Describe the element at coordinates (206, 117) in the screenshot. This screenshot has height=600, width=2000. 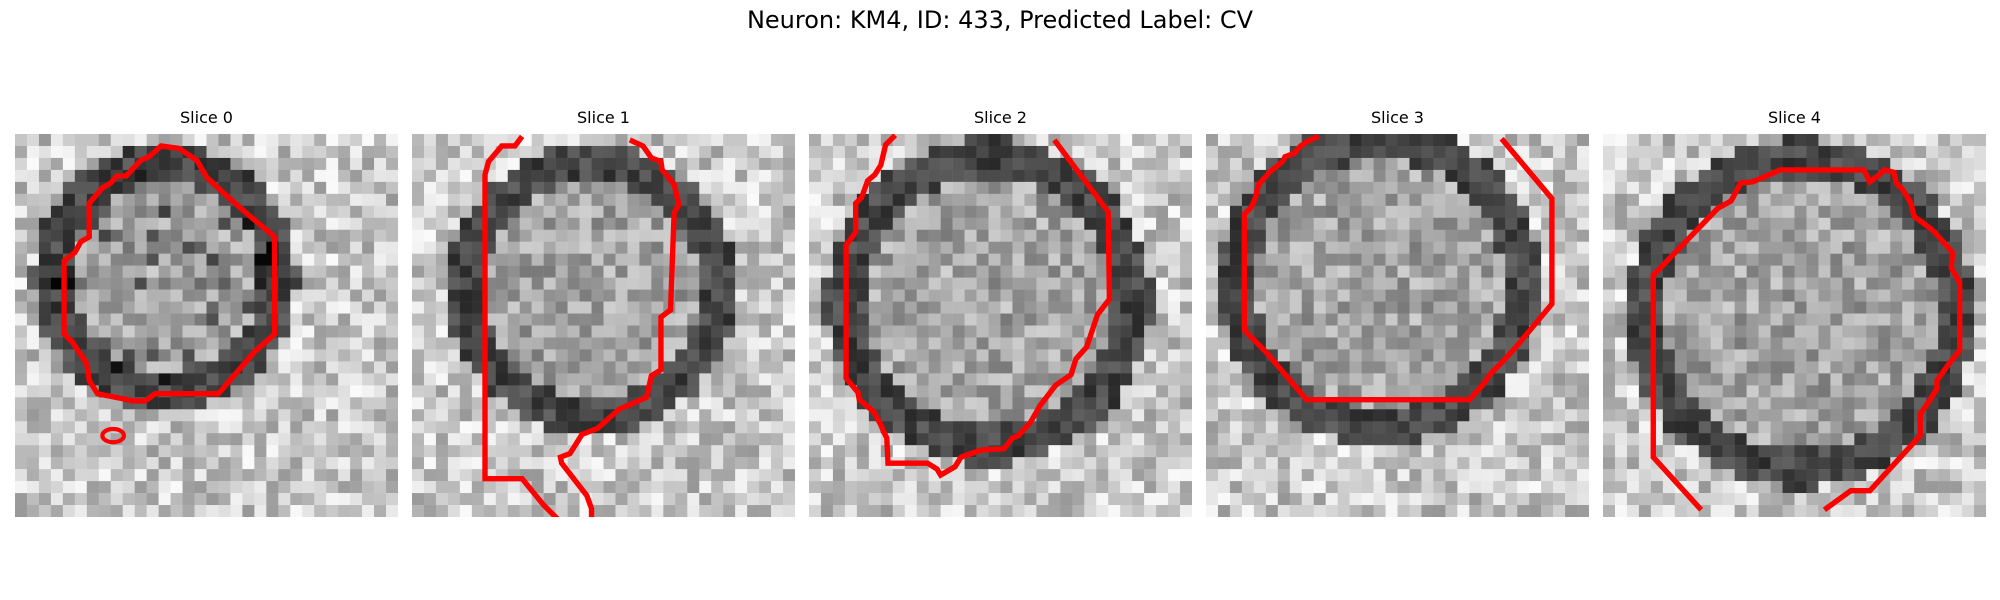
I see `panel-title: Slice 0` at that location.